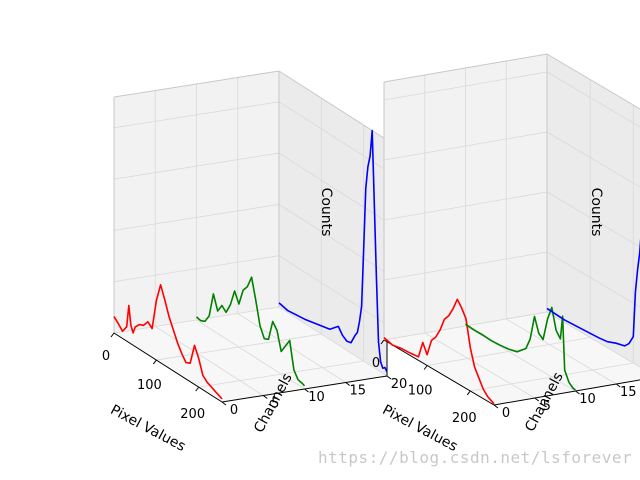 Image resolution: width=640 pixels, height=480 pixels. I want to click on y-tick-label: 20, so click(399, 384).